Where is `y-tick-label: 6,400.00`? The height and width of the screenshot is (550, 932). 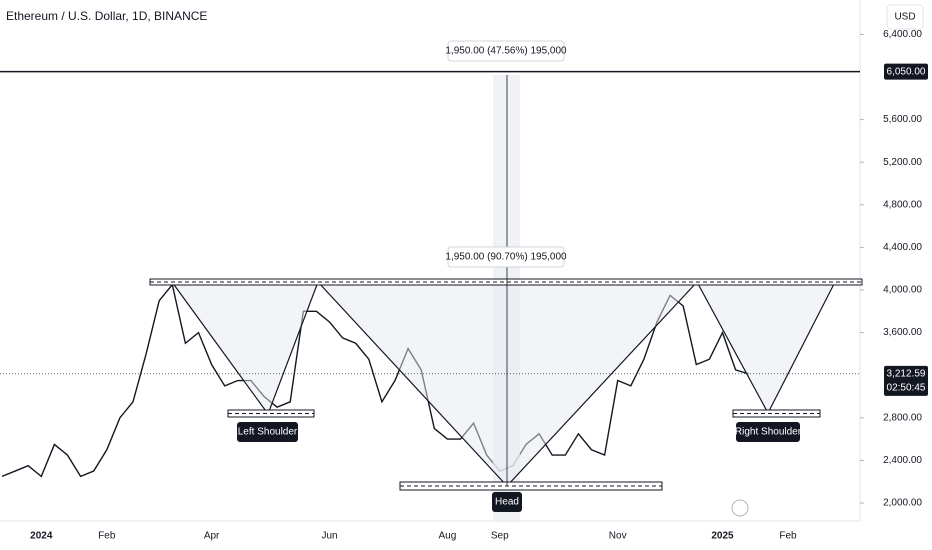
y-tick-label: 6,400.00 is located at coordinates (902, 34).